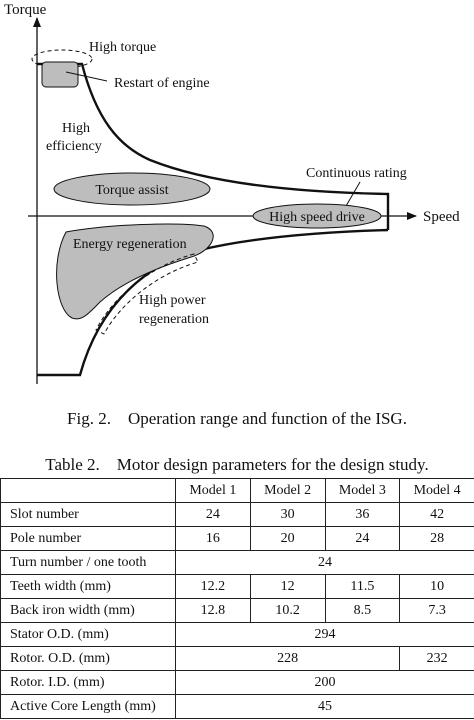 This screenshot has height=720, width=474. I want to click on speed-axis-label: Speed, so click(441, 217).